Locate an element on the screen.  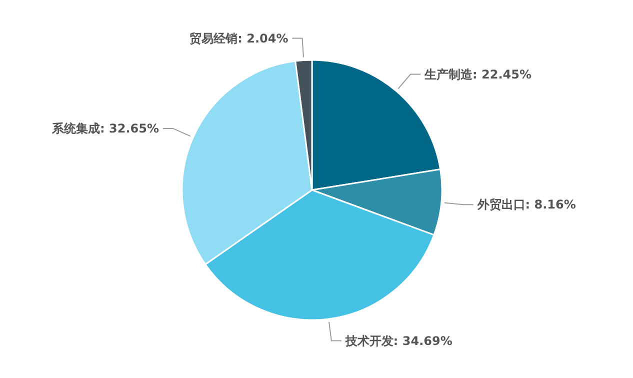
slice-label: 技术开发 is located at coordinates (369, 341).